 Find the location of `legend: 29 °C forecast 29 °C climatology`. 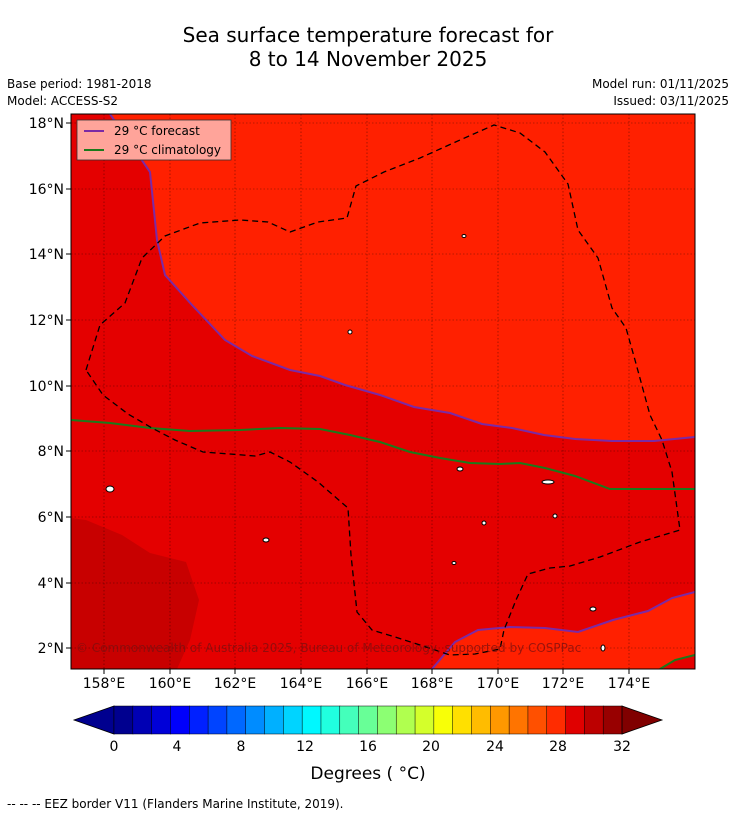

legend: 29 °C forecast 29 °C climatology is located at coordinates (154, 140).